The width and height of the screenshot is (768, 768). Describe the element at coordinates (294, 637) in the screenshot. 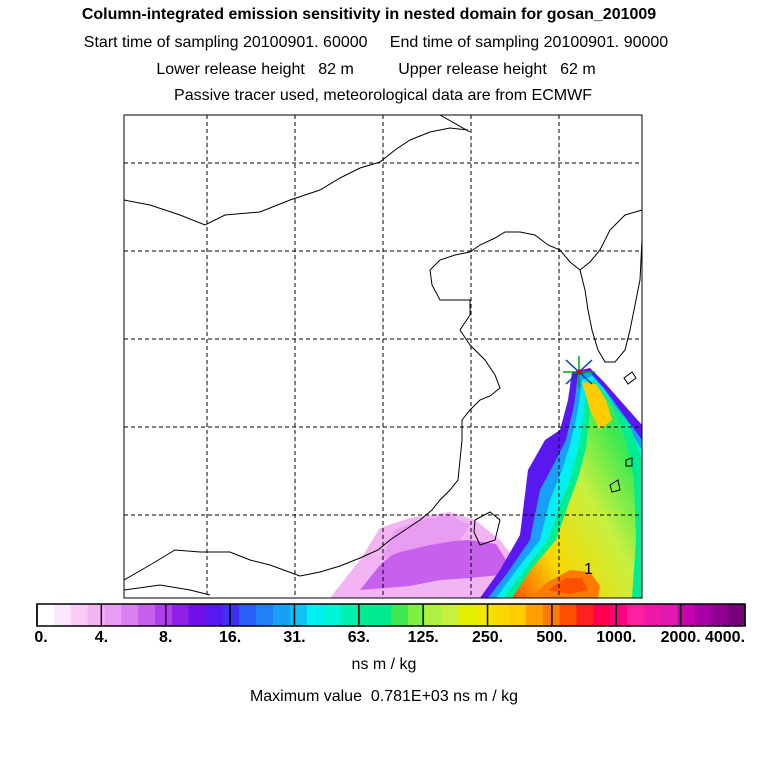

I see `colorbar-tick-label: 31.` at that location.